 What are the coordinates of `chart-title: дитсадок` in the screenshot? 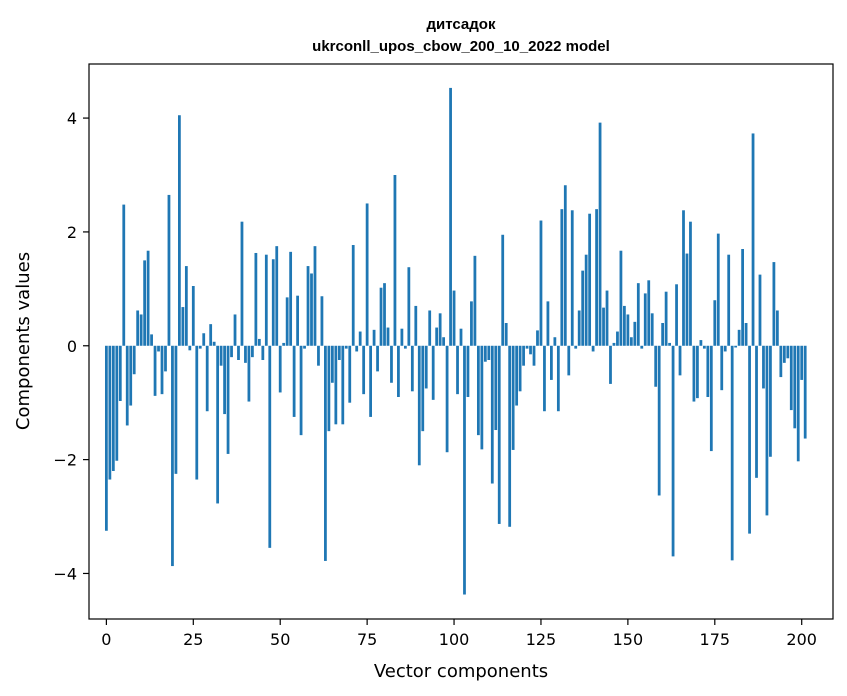 It's located at (461, 24).